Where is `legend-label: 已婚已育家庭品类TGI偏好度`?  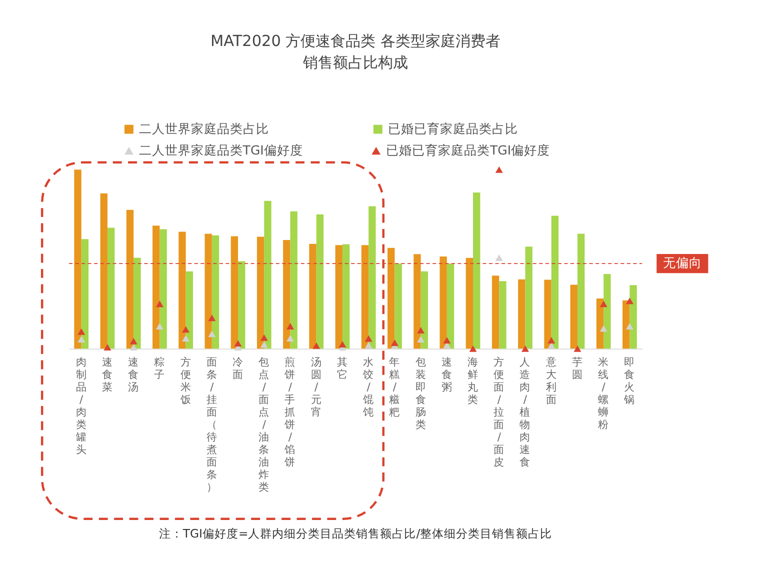
legend-label: 已婚已育家庭品类TGI偏好度 is located at coordinates (468, 150).